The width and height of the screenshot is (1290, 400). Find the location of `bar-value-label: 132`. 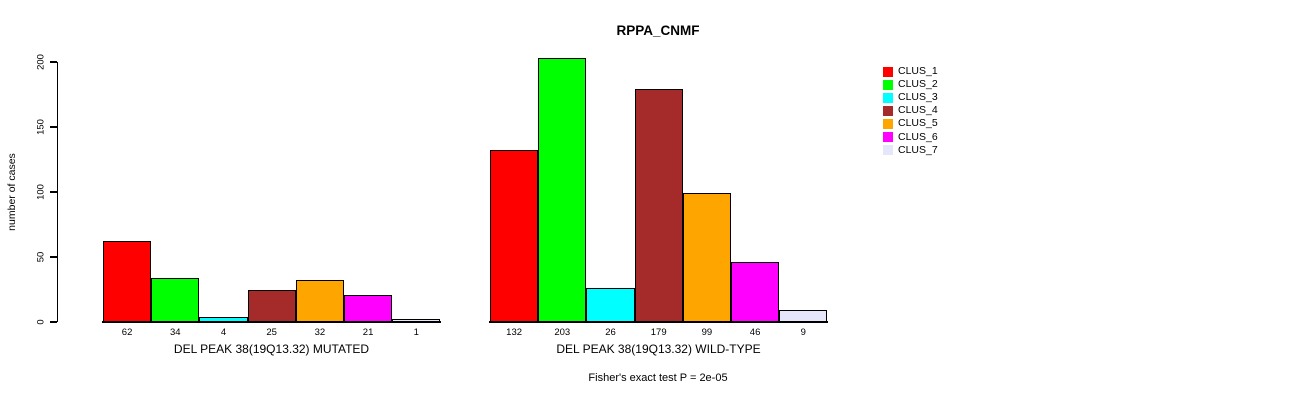

bar-value-label: 132 is located at coordinates (514, 332).